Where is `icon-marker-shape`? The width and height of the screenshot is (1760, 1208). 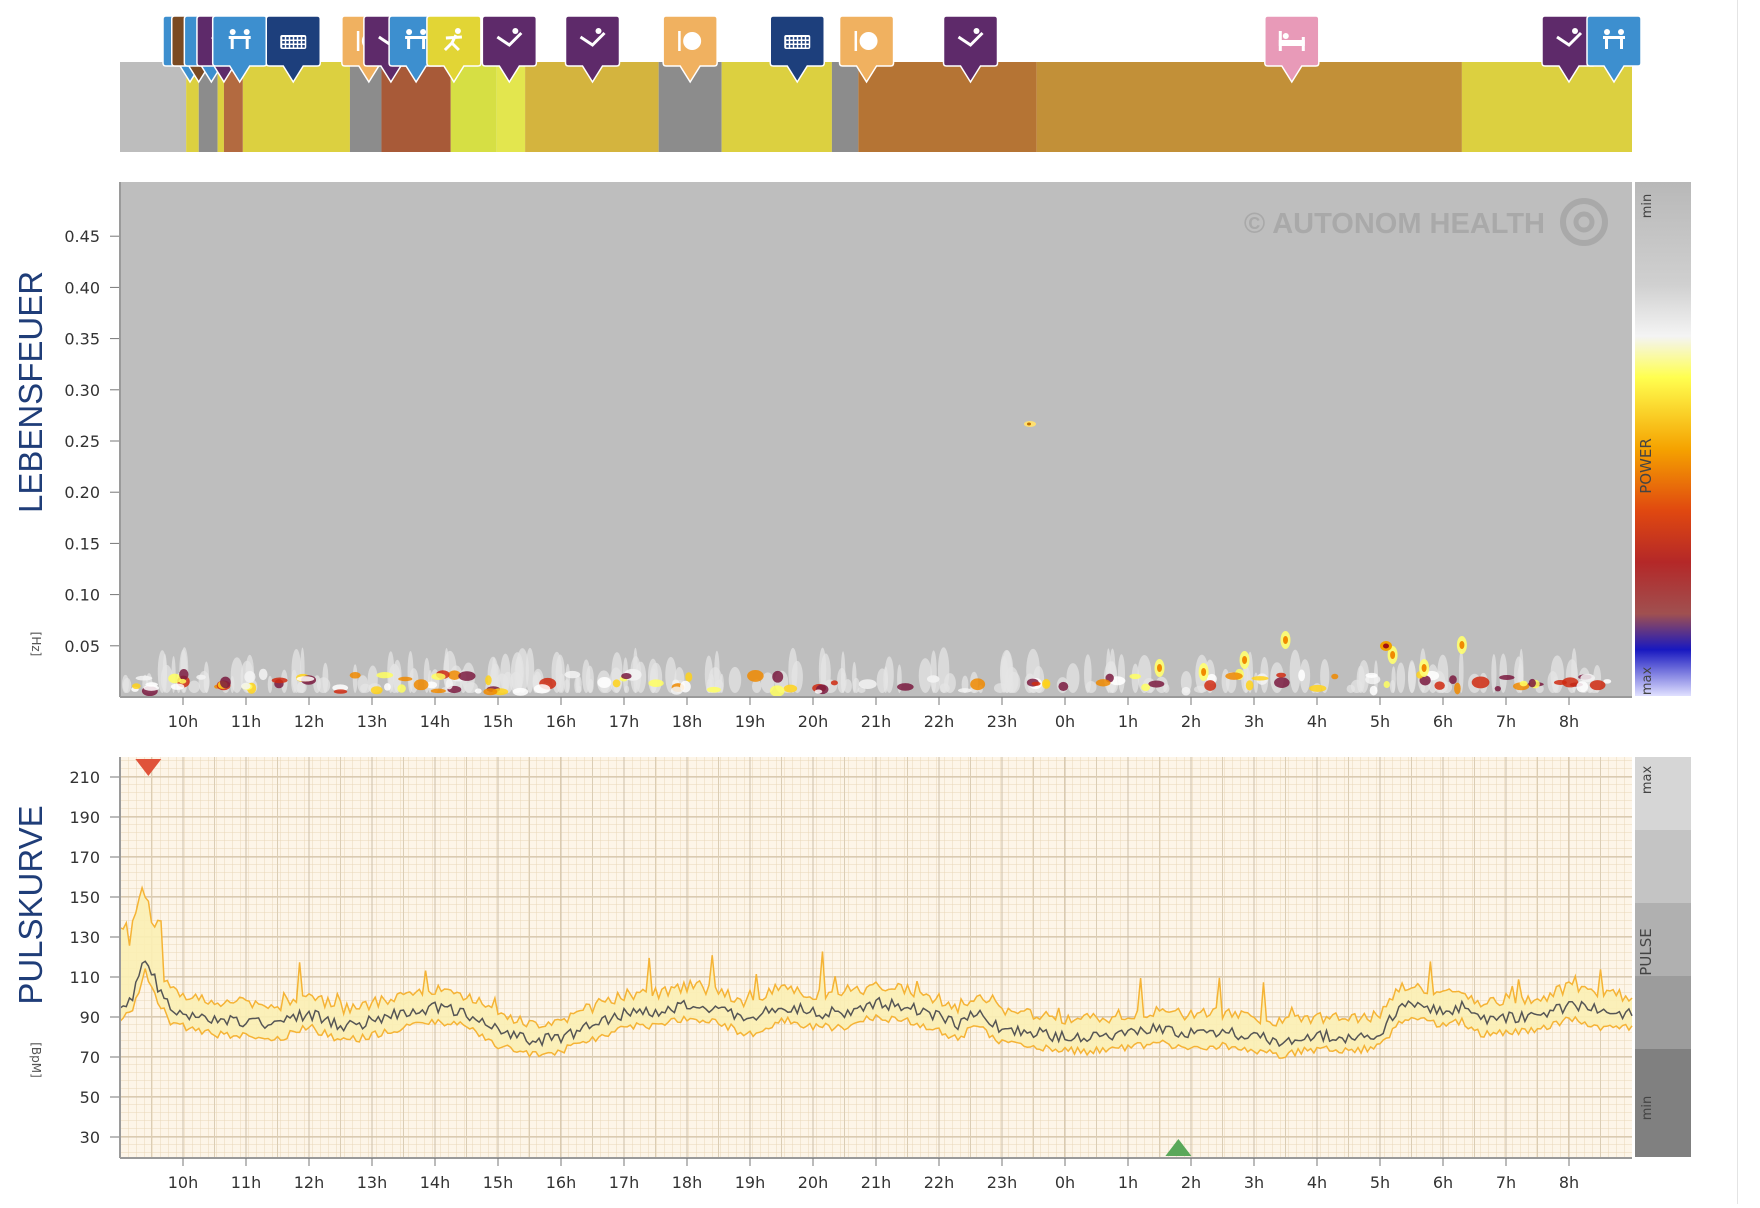
icon-marker-shape is located at coordinates (1292, 49).